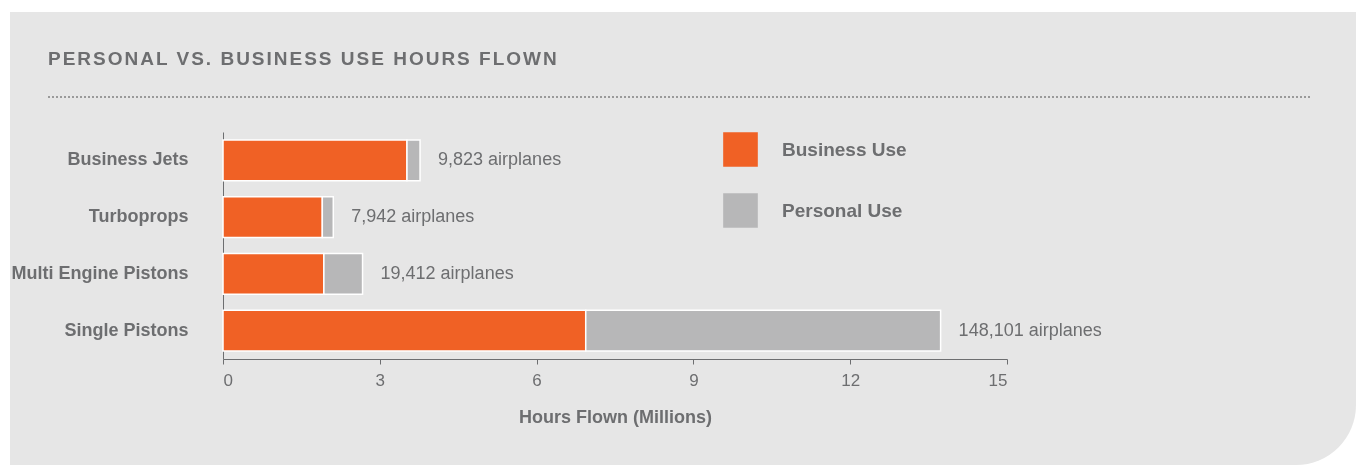 Image resolution: width=1356 pixels, height=465 pixels. I want to click on y-tick-label: Single Pistons, so click(126, 329).